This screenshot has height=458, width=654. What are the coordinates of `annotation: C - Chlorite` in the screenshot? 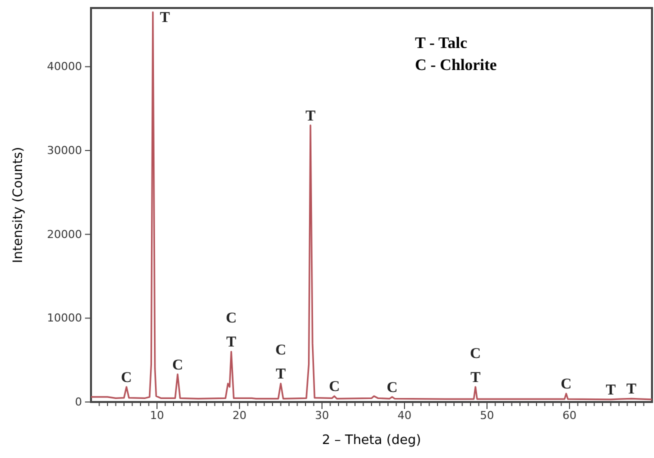 It's located at (456, 65).